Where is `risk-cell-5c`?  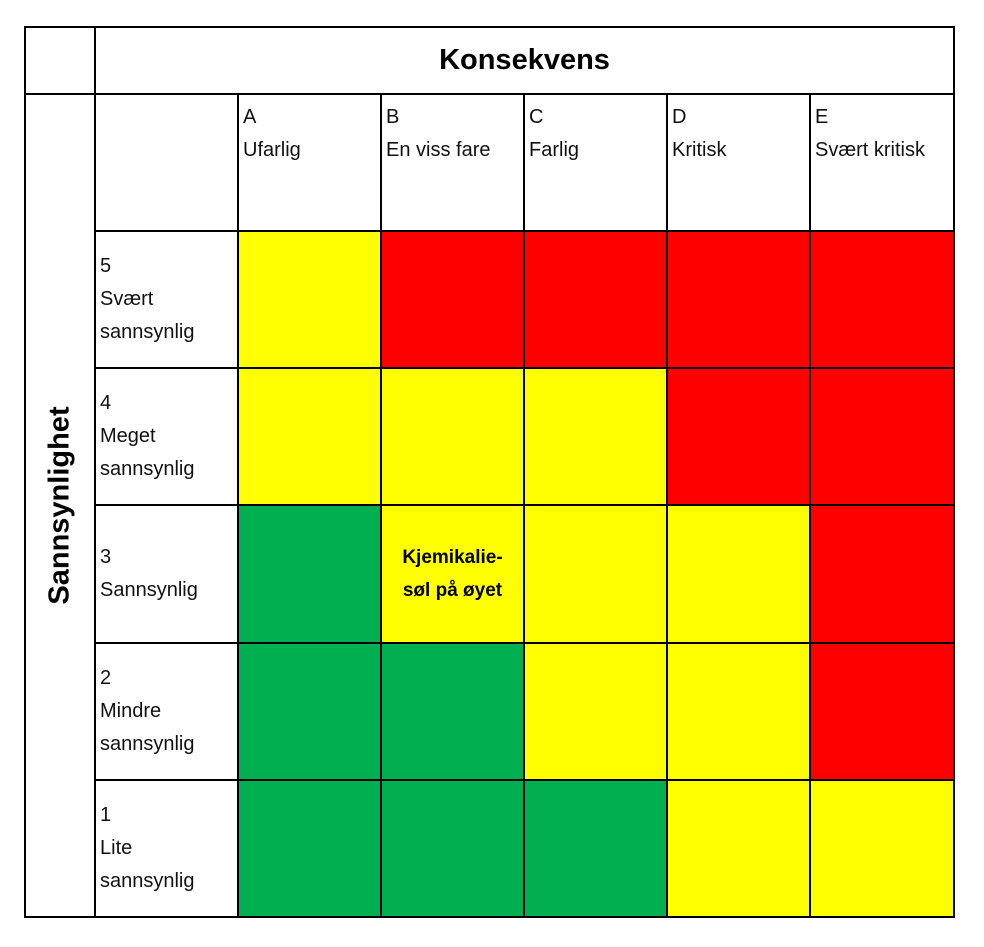
risk-cell-5c is located at coordinates (596, 300).